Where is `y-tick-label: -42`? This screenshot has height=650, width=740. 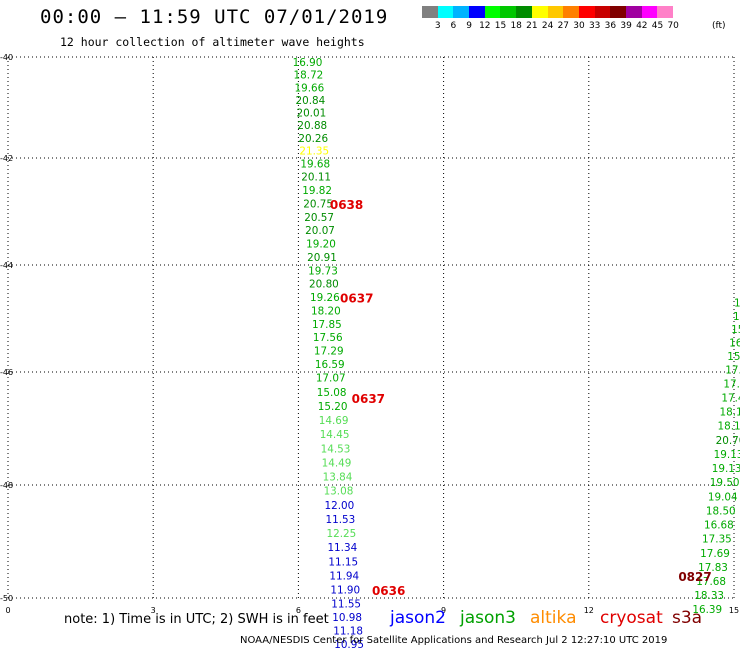
y-tick-label: -42 is located at coordinates (6, 158).